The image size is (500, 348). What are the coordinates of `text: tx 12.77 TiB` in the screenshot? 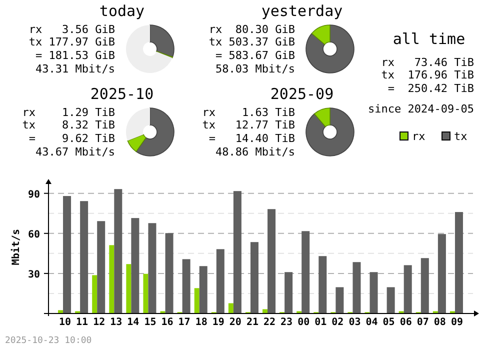 It's located at (249, 125).